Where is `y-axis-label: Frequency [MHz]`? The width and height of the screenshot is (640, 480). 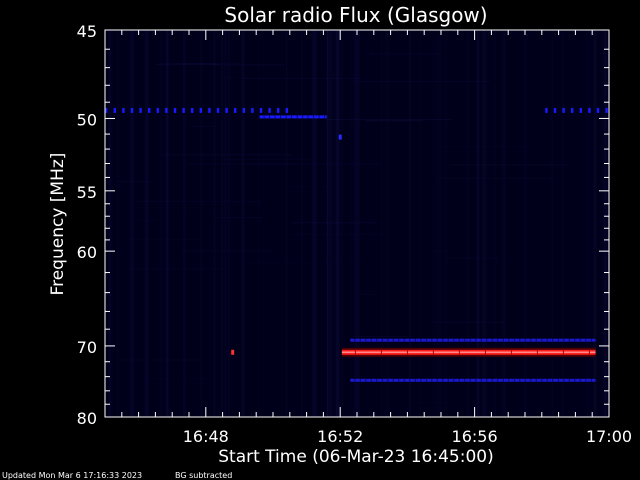 y-axis-label: Frequency [MHz] is located at coordinates (58, 224).